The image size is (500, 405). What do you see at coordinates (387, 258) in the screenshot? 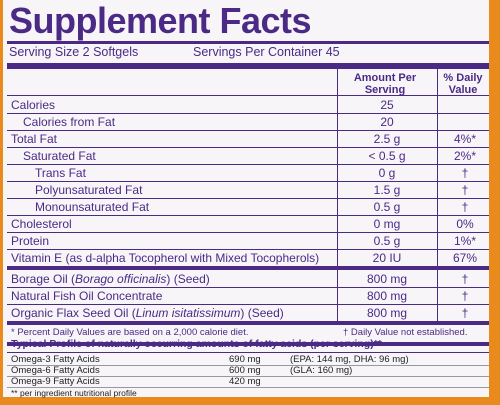
I see `amount: 20 IU` at bounding box center [387, 258].